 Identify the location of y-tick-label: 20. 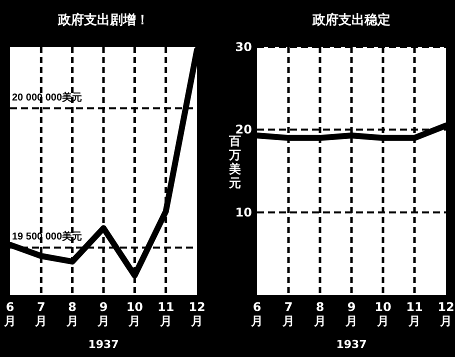
(243, 129).